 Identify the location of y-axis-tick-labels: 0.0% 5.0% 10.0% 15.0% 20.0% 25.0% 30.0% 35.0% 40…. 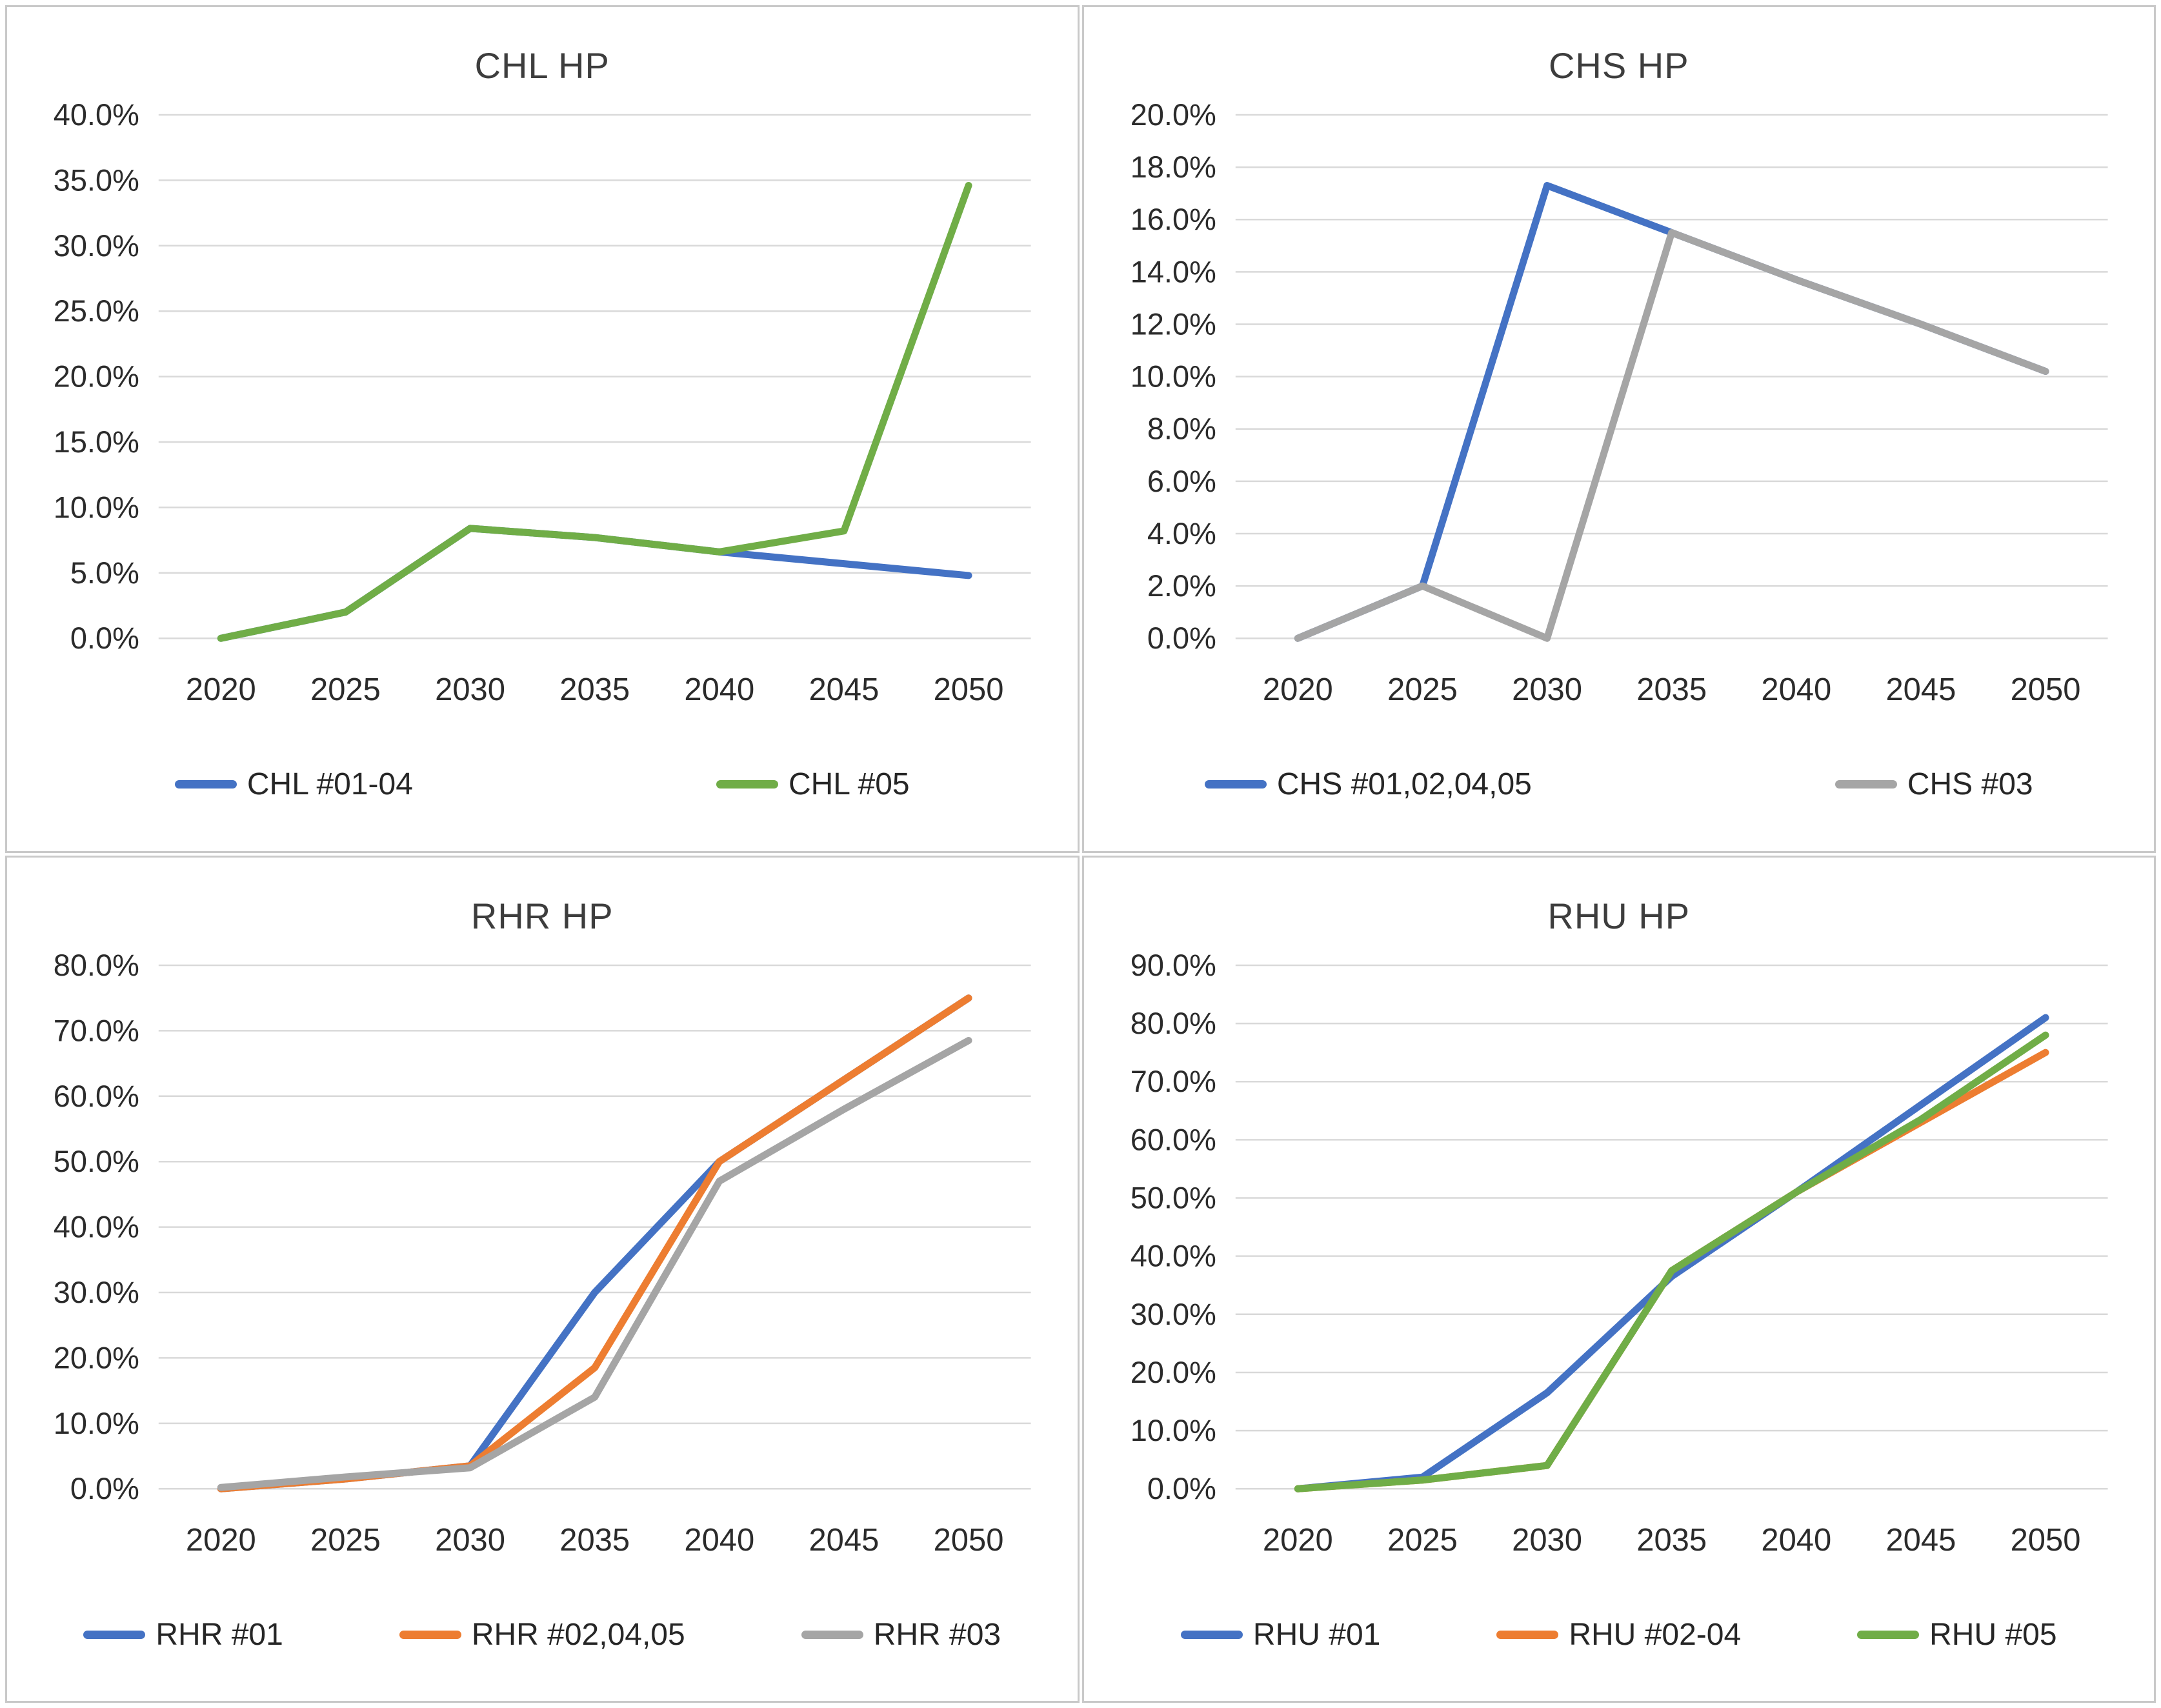
(96, 376).